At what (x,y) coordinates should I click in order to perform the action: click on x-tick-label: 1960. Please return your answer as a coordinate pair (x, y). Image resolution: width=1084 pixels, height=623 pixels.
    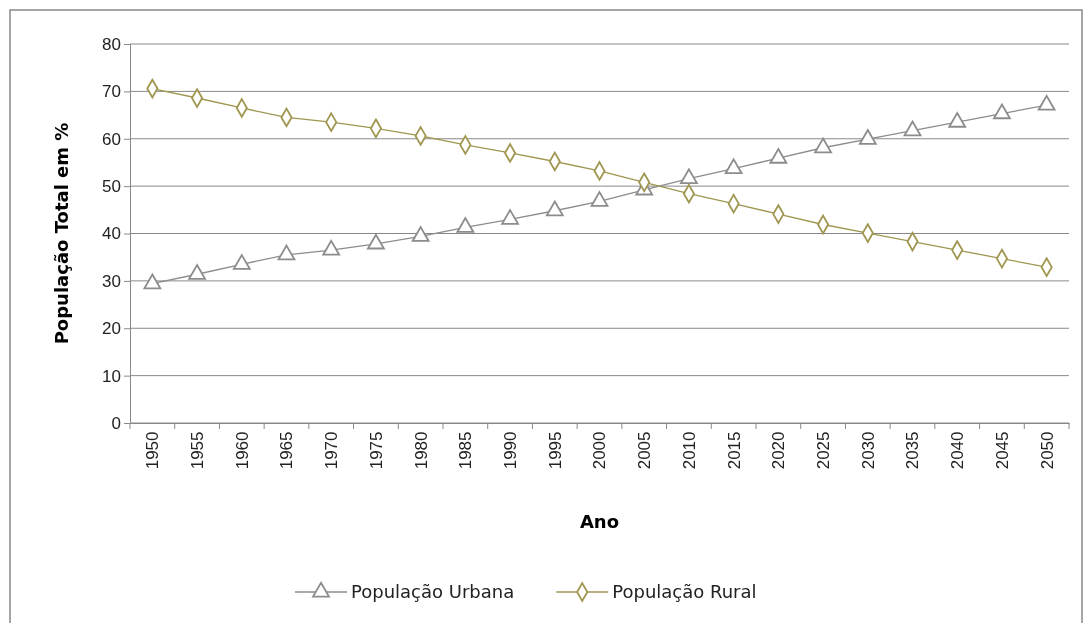
    Looking at the image, I should click on (242, 450).